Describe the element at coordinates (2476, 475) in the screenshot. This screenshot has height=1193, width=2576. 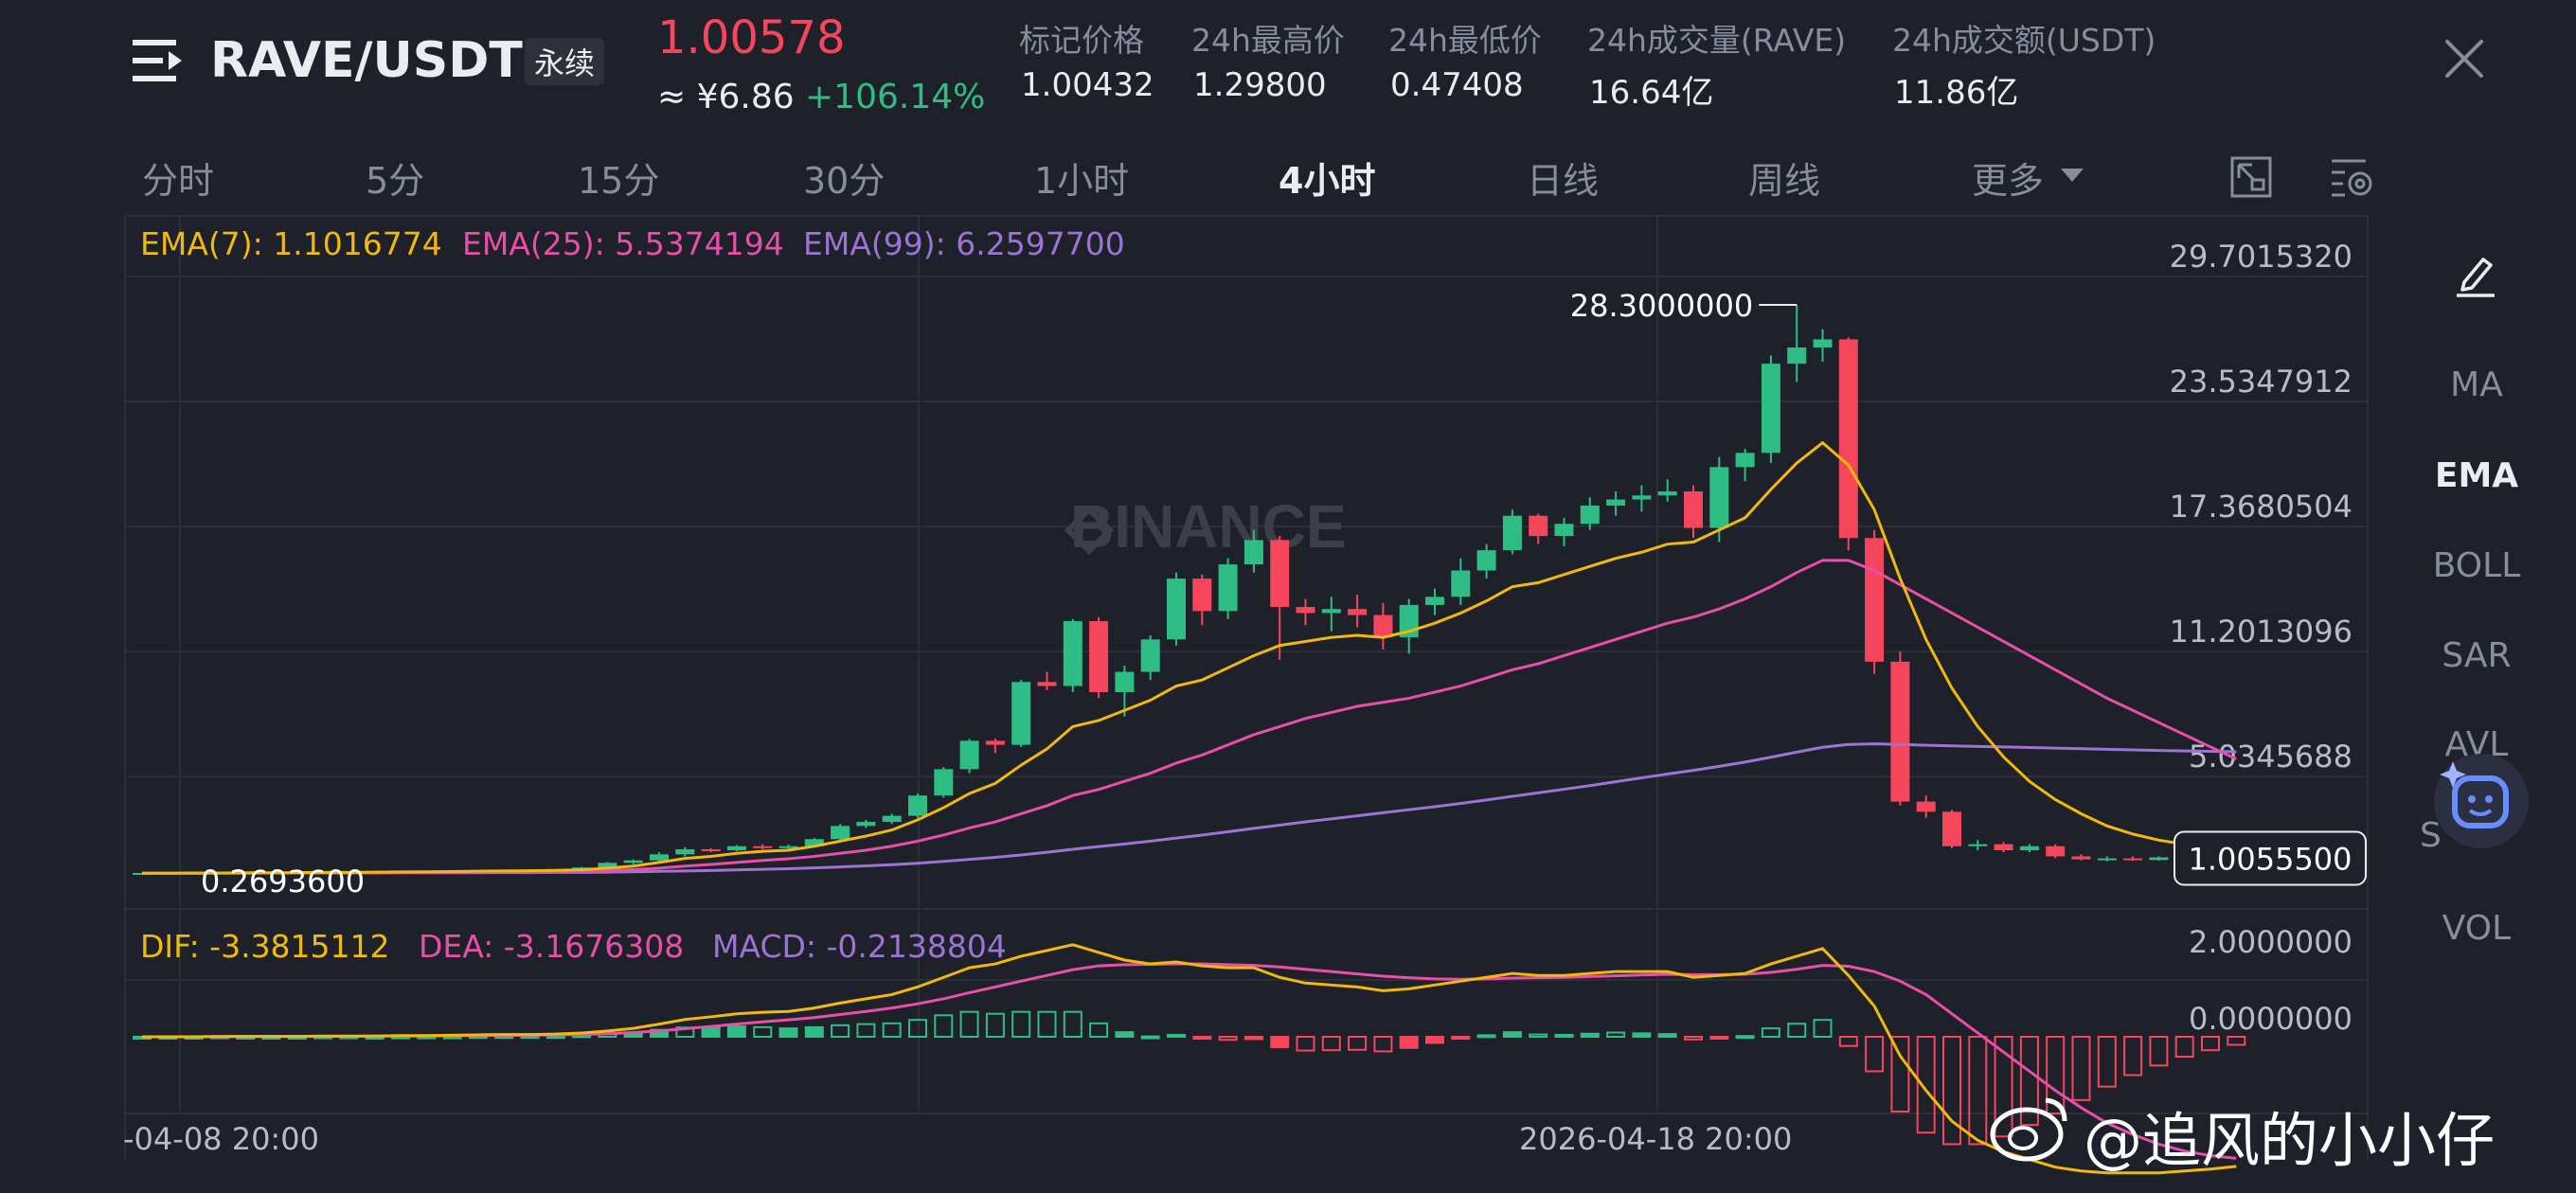
I see `indicator-ema: EMA` at that location.